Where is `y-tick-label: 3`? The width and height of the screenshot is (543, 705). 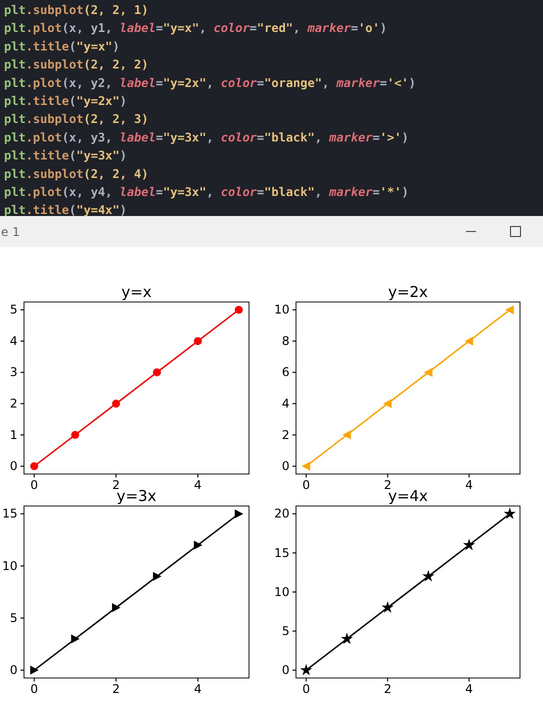
y-tick-label: 3 is located at coordinates (14, 372).